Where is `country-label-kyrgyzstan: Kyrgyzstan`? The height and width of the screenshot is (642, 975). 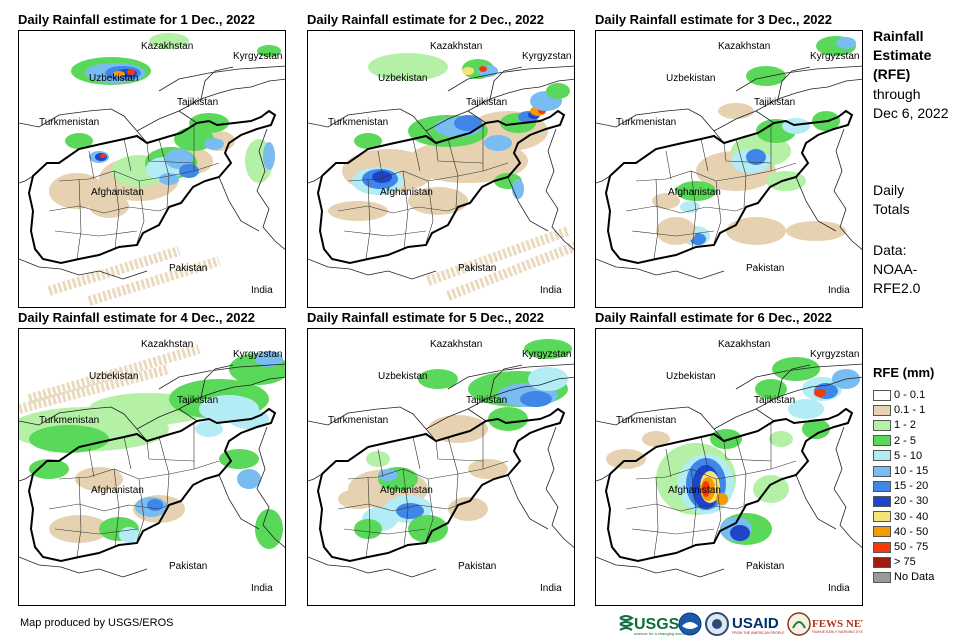
country-label-kyrgyzstan: Kyrgyzstan is located at coordinates (835, 354).